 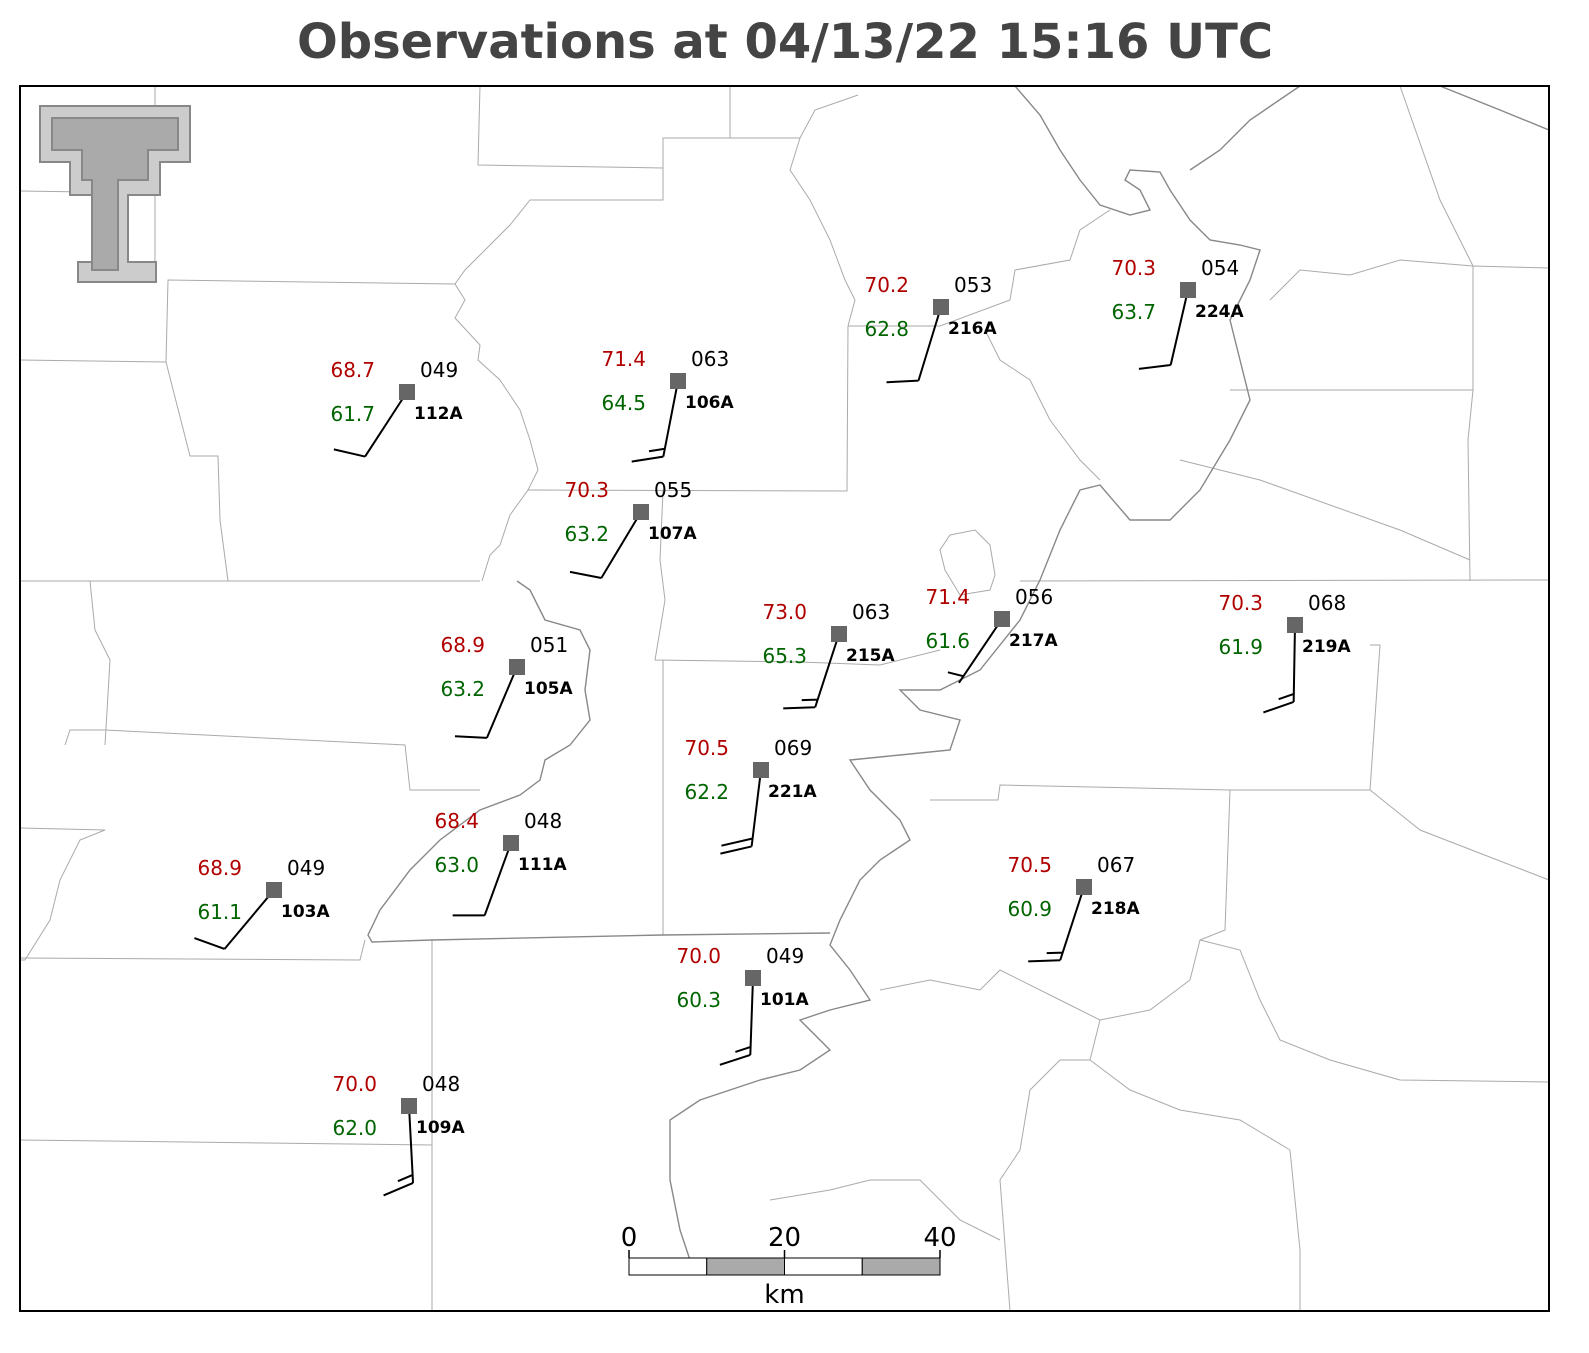 What do you see at coordinates (1133, 312) in the screenshot?
I see `dewpoint: 63.7` at bounding box center [1133, 312].